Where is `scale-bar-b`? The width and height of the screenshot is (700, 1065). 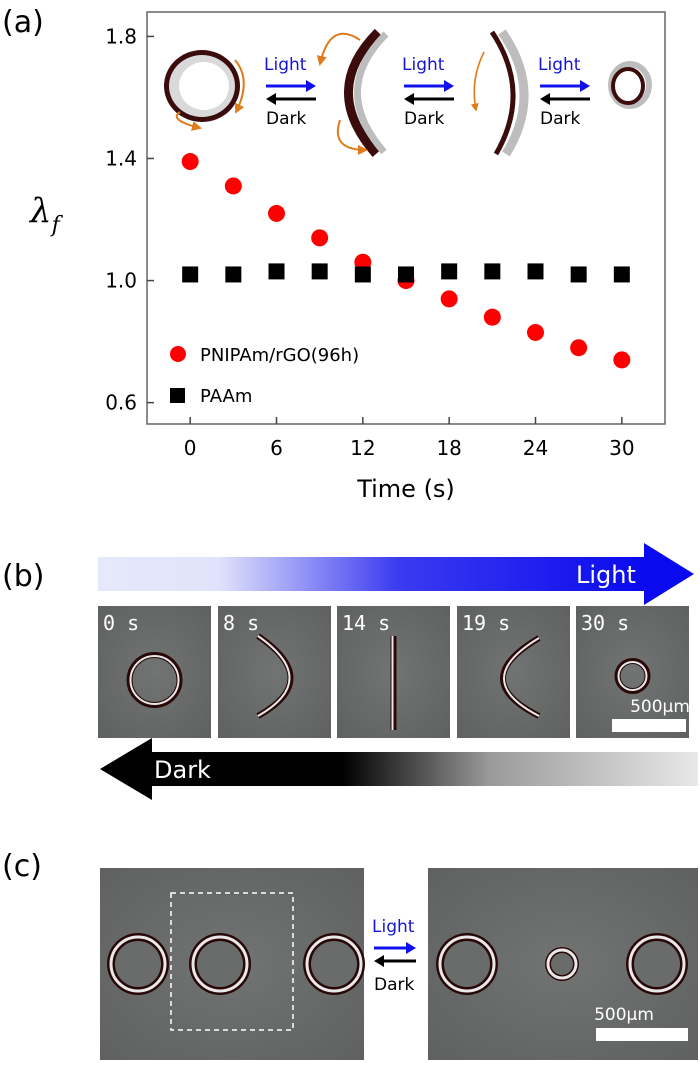 scale-bar-b is located at coordinates (649, 725).